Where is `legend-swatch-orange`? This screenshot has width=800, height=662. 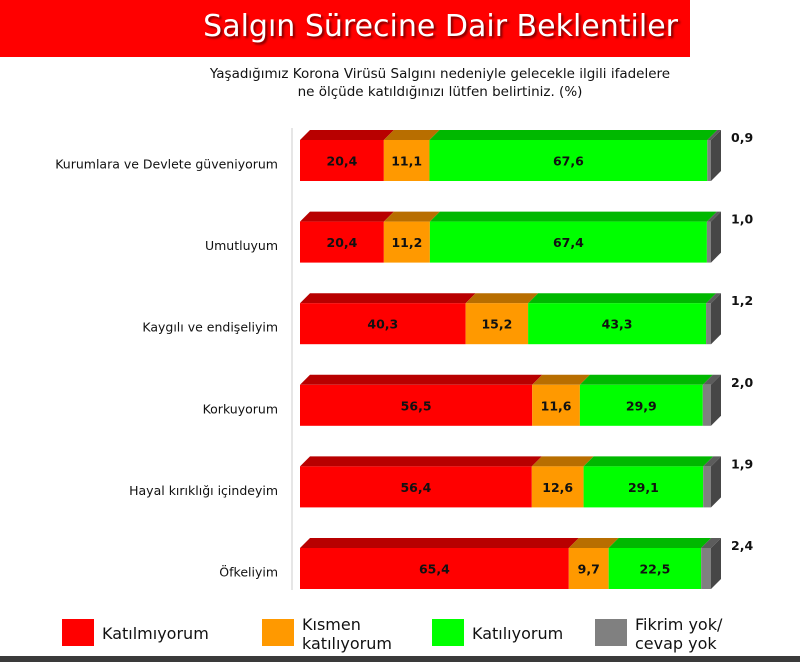 legend-swatch-orange is located at coordinates (278, 632).